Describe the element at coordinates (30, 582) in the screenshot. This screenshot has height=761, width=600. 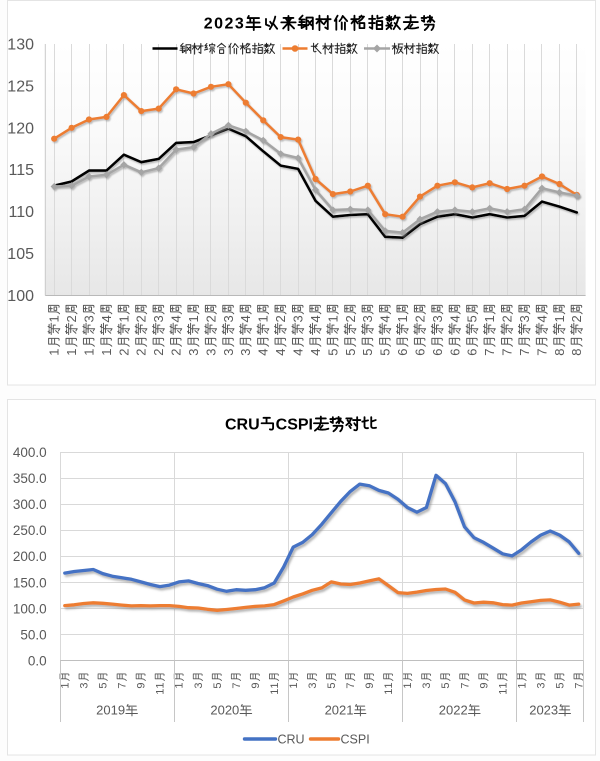
I see `svg-text: 150.0` at that location.